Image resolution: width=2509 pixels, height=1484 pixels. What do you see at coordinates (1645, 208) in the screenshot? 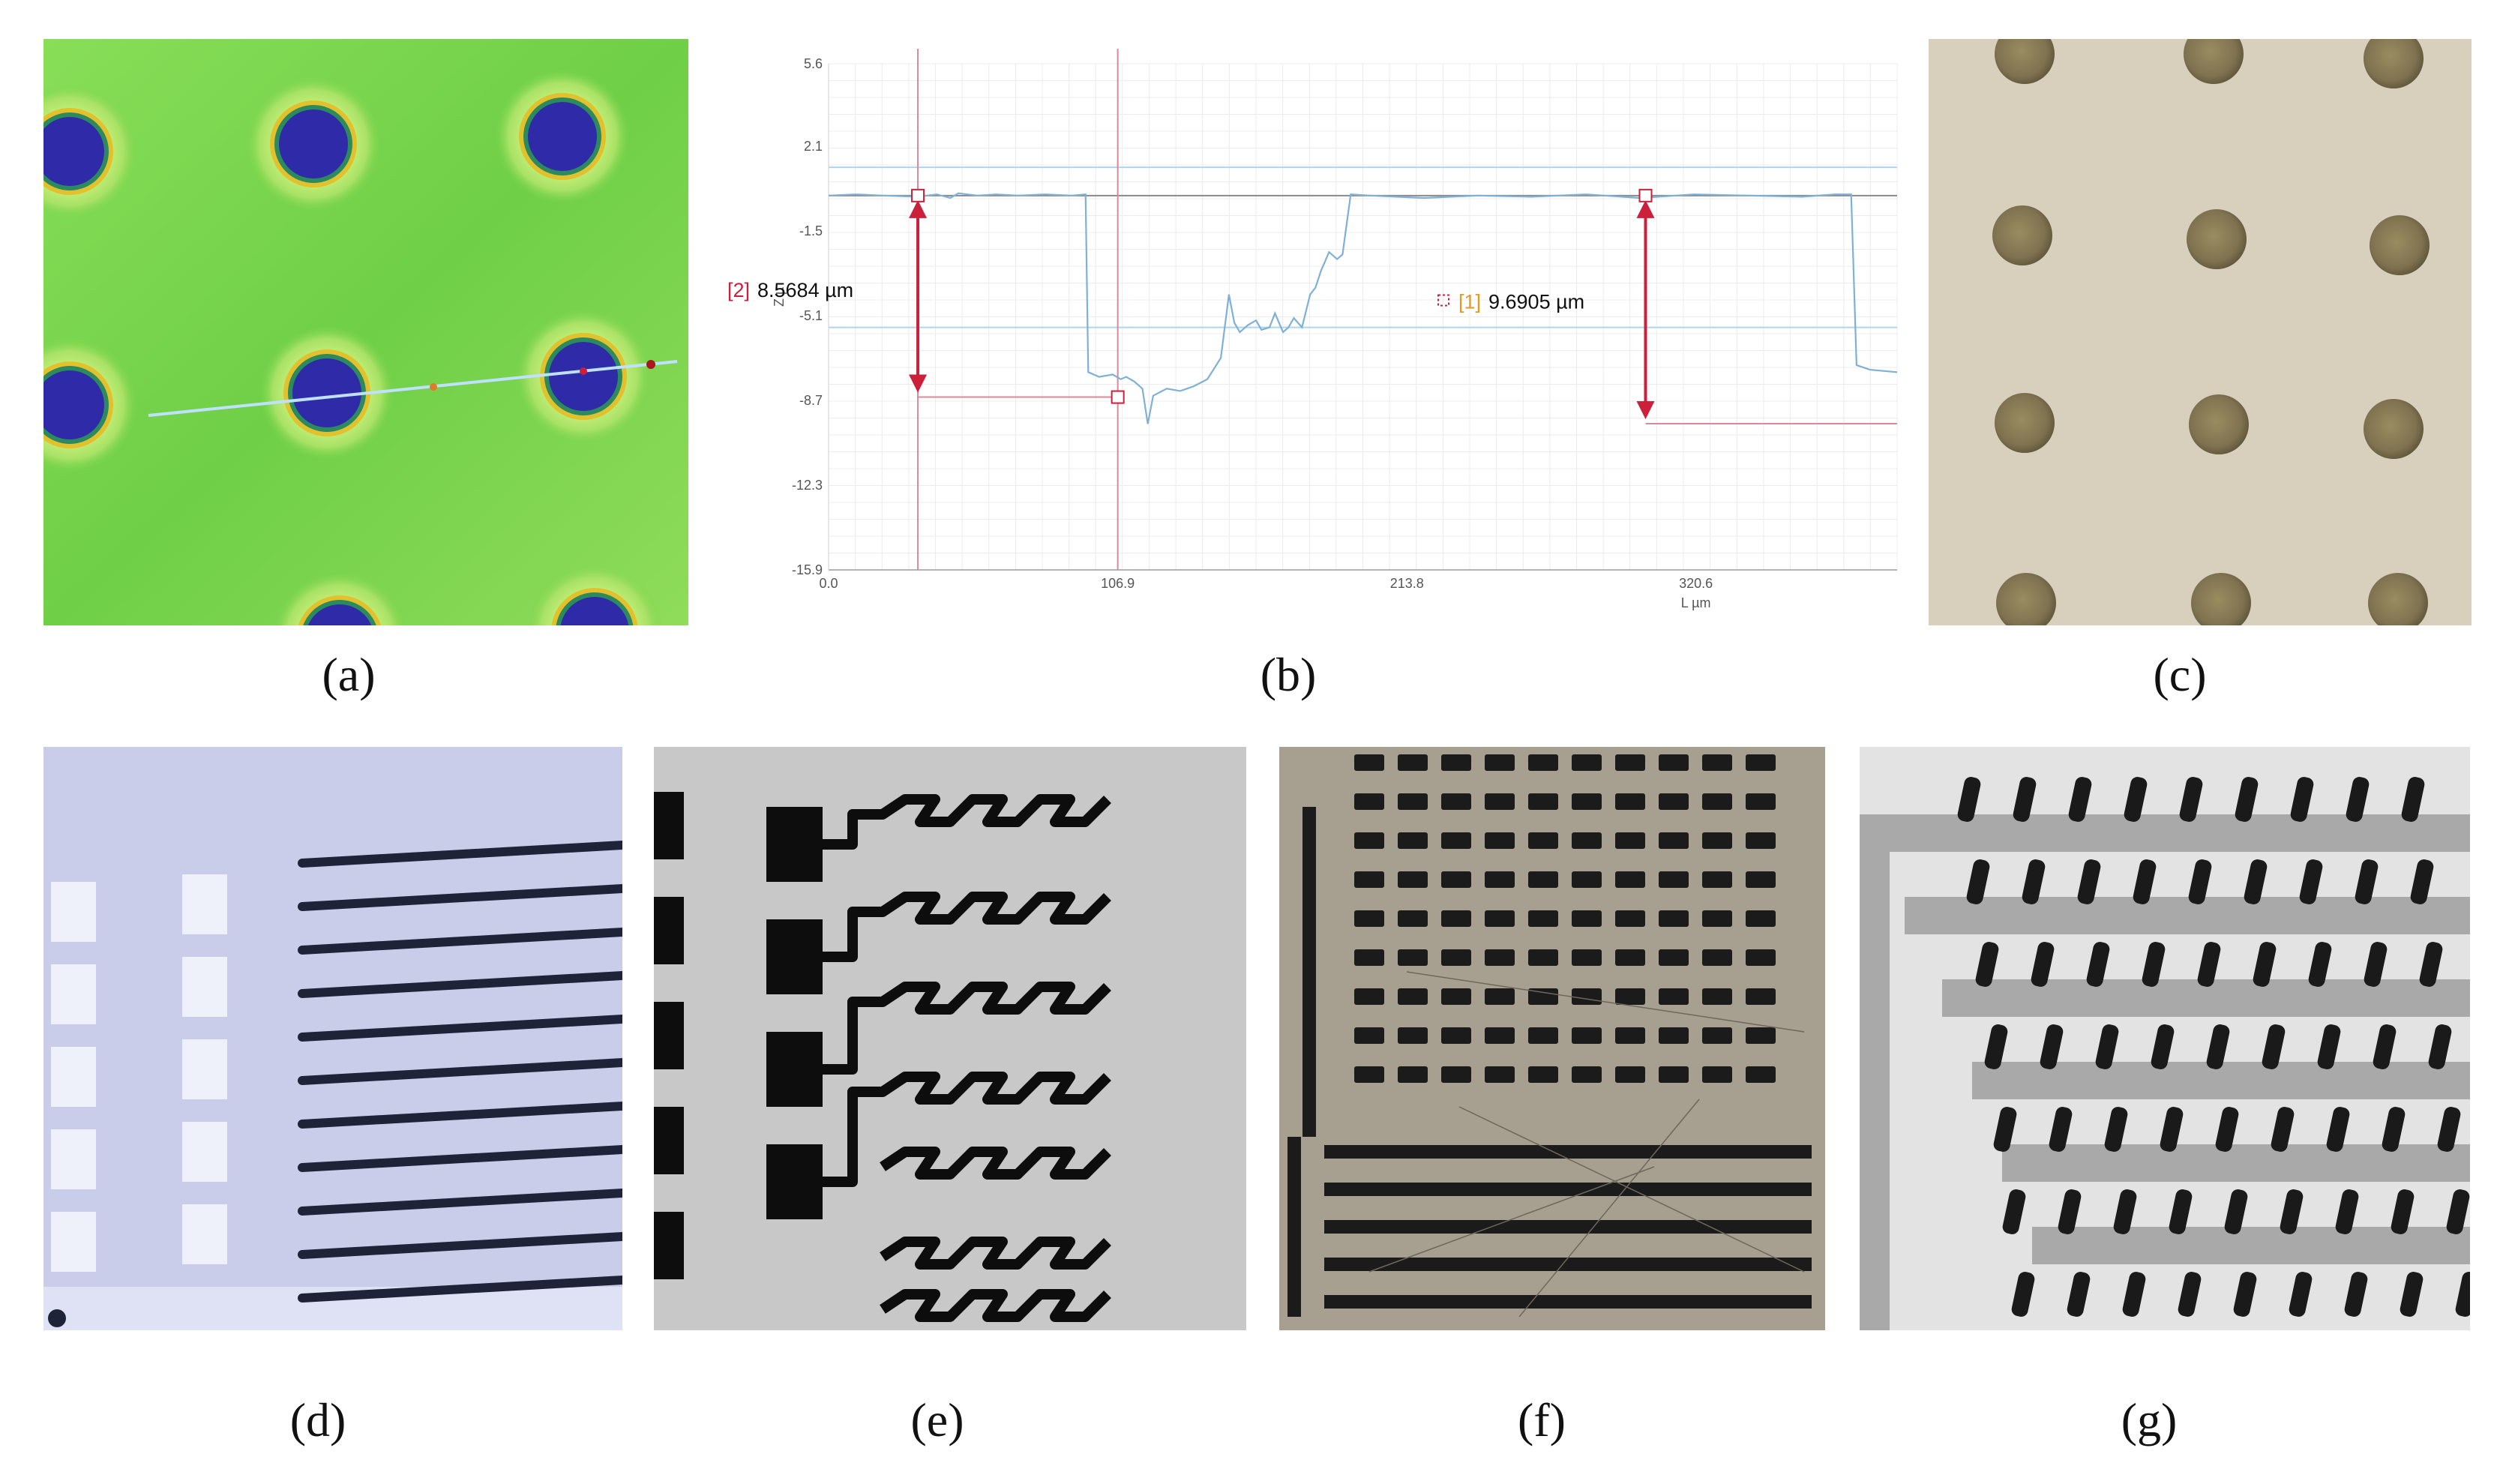
I see `arrow-head-up` at bounding box center [1645, 208].